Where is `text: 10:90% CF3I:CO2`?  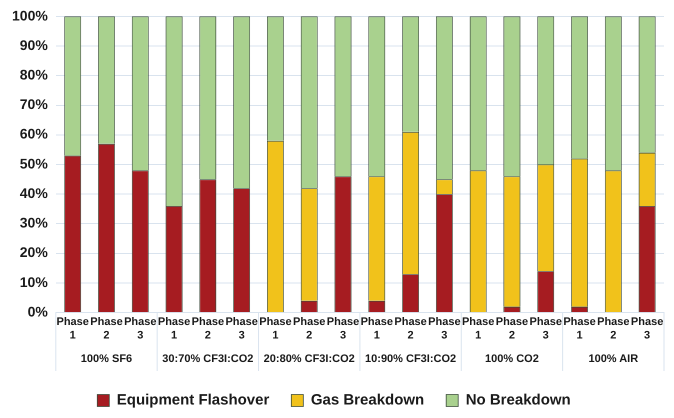 text: 10:90% CF3I:CO2 is located at coordinates (410, 359).